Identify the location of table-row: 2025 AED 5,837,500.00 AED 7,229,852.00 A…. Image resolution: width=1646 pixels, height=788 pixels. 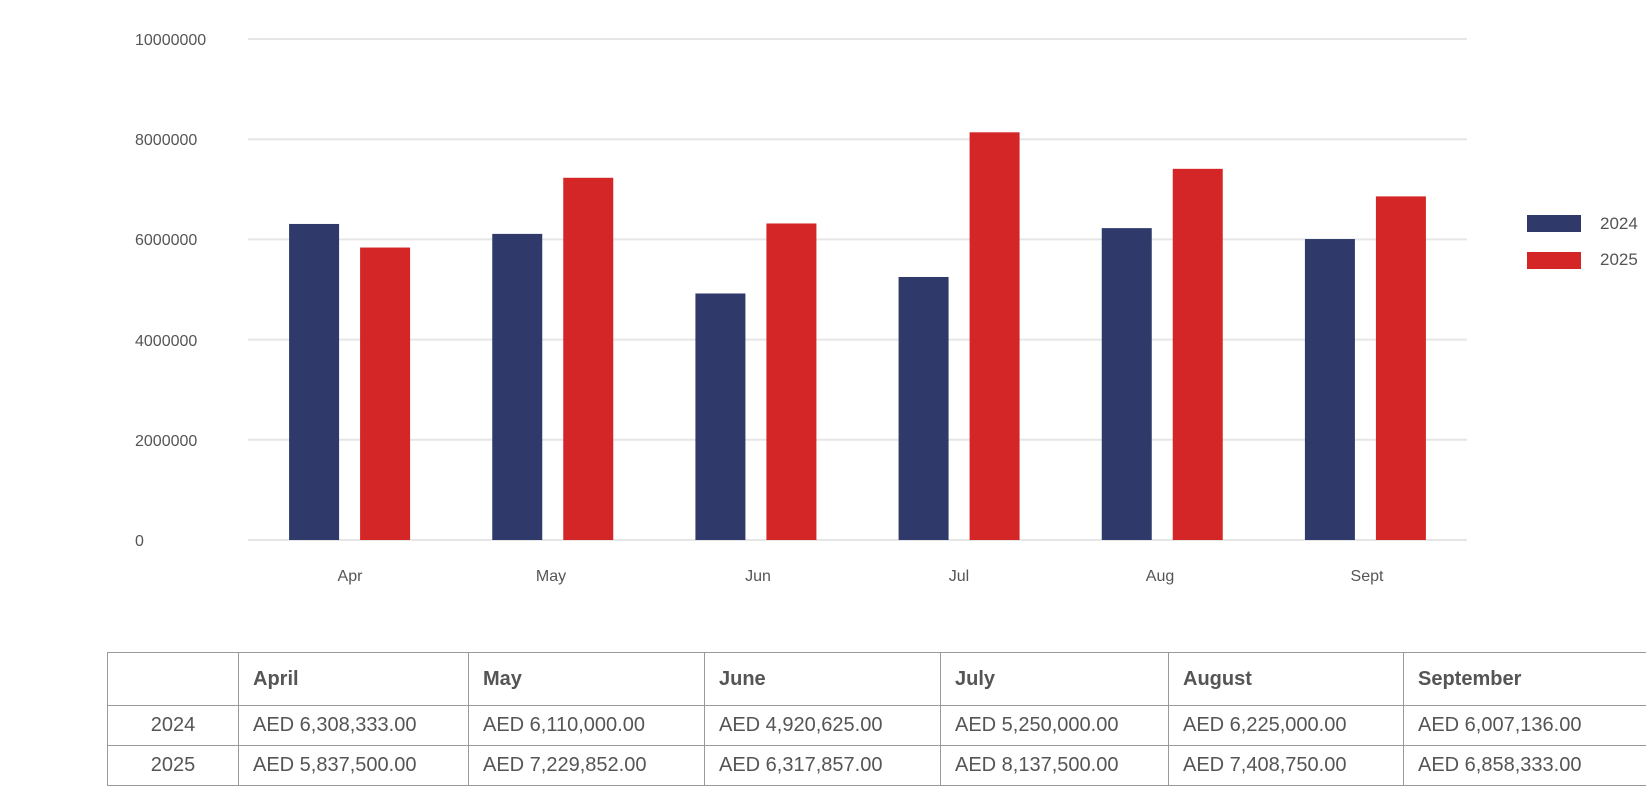
(876, 765).